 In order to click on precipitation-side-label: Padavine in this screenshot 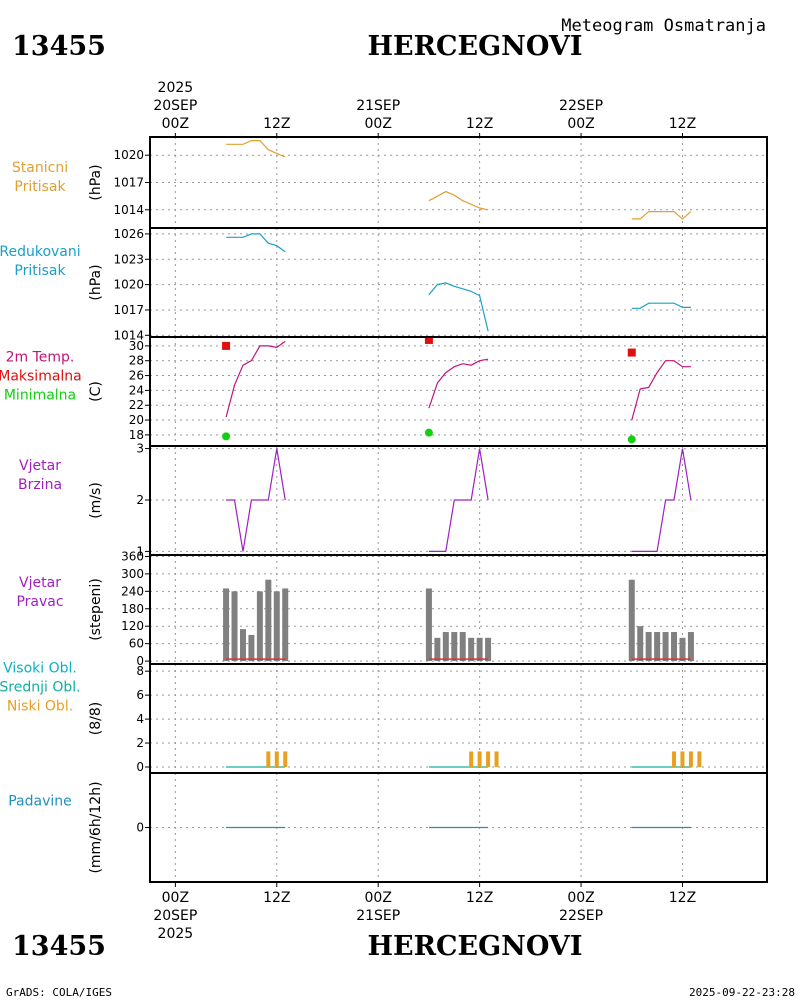, I will do `click(40, 802)`.